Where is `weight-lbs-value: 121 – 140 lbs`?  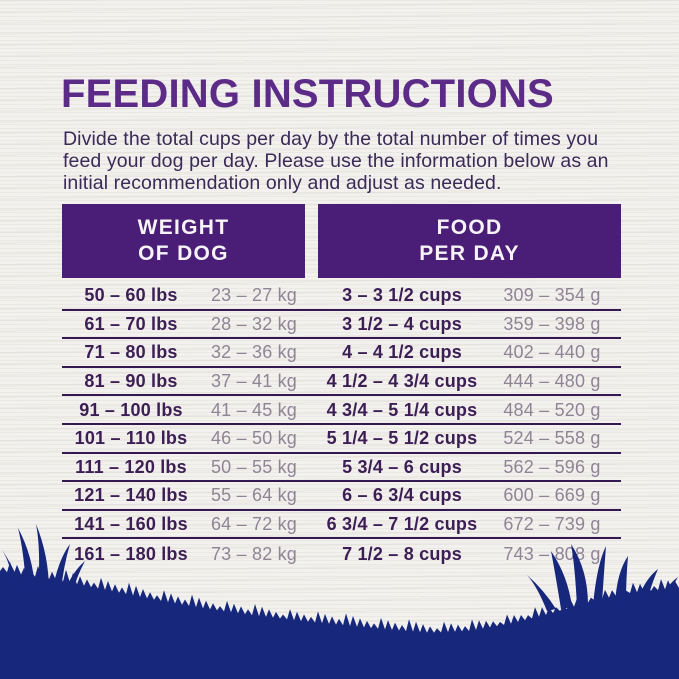
weight-lbs-value: 121 – 140 lbs is located at coordinates (131, 495).